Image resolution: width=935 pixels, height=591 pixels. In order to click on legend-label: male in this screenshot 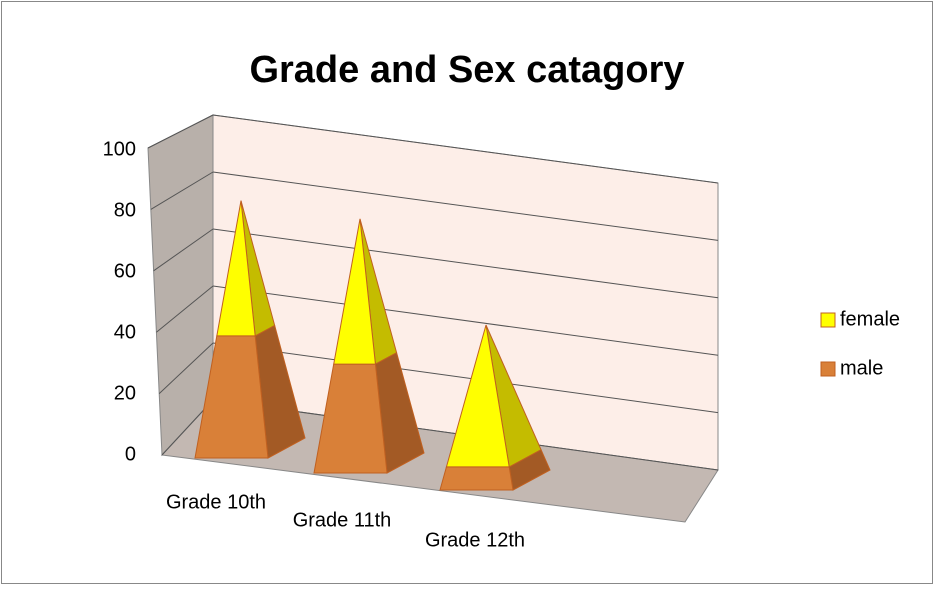, I will do `click(861, 368)`.